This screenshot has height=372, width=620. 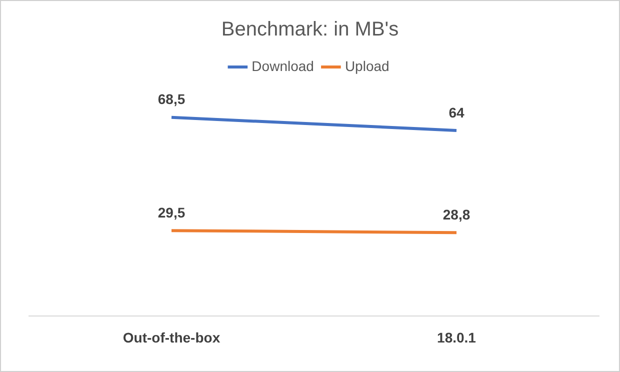 I want to click on x-tick-label: Out-of-the-box, so click(x=171, y=337).